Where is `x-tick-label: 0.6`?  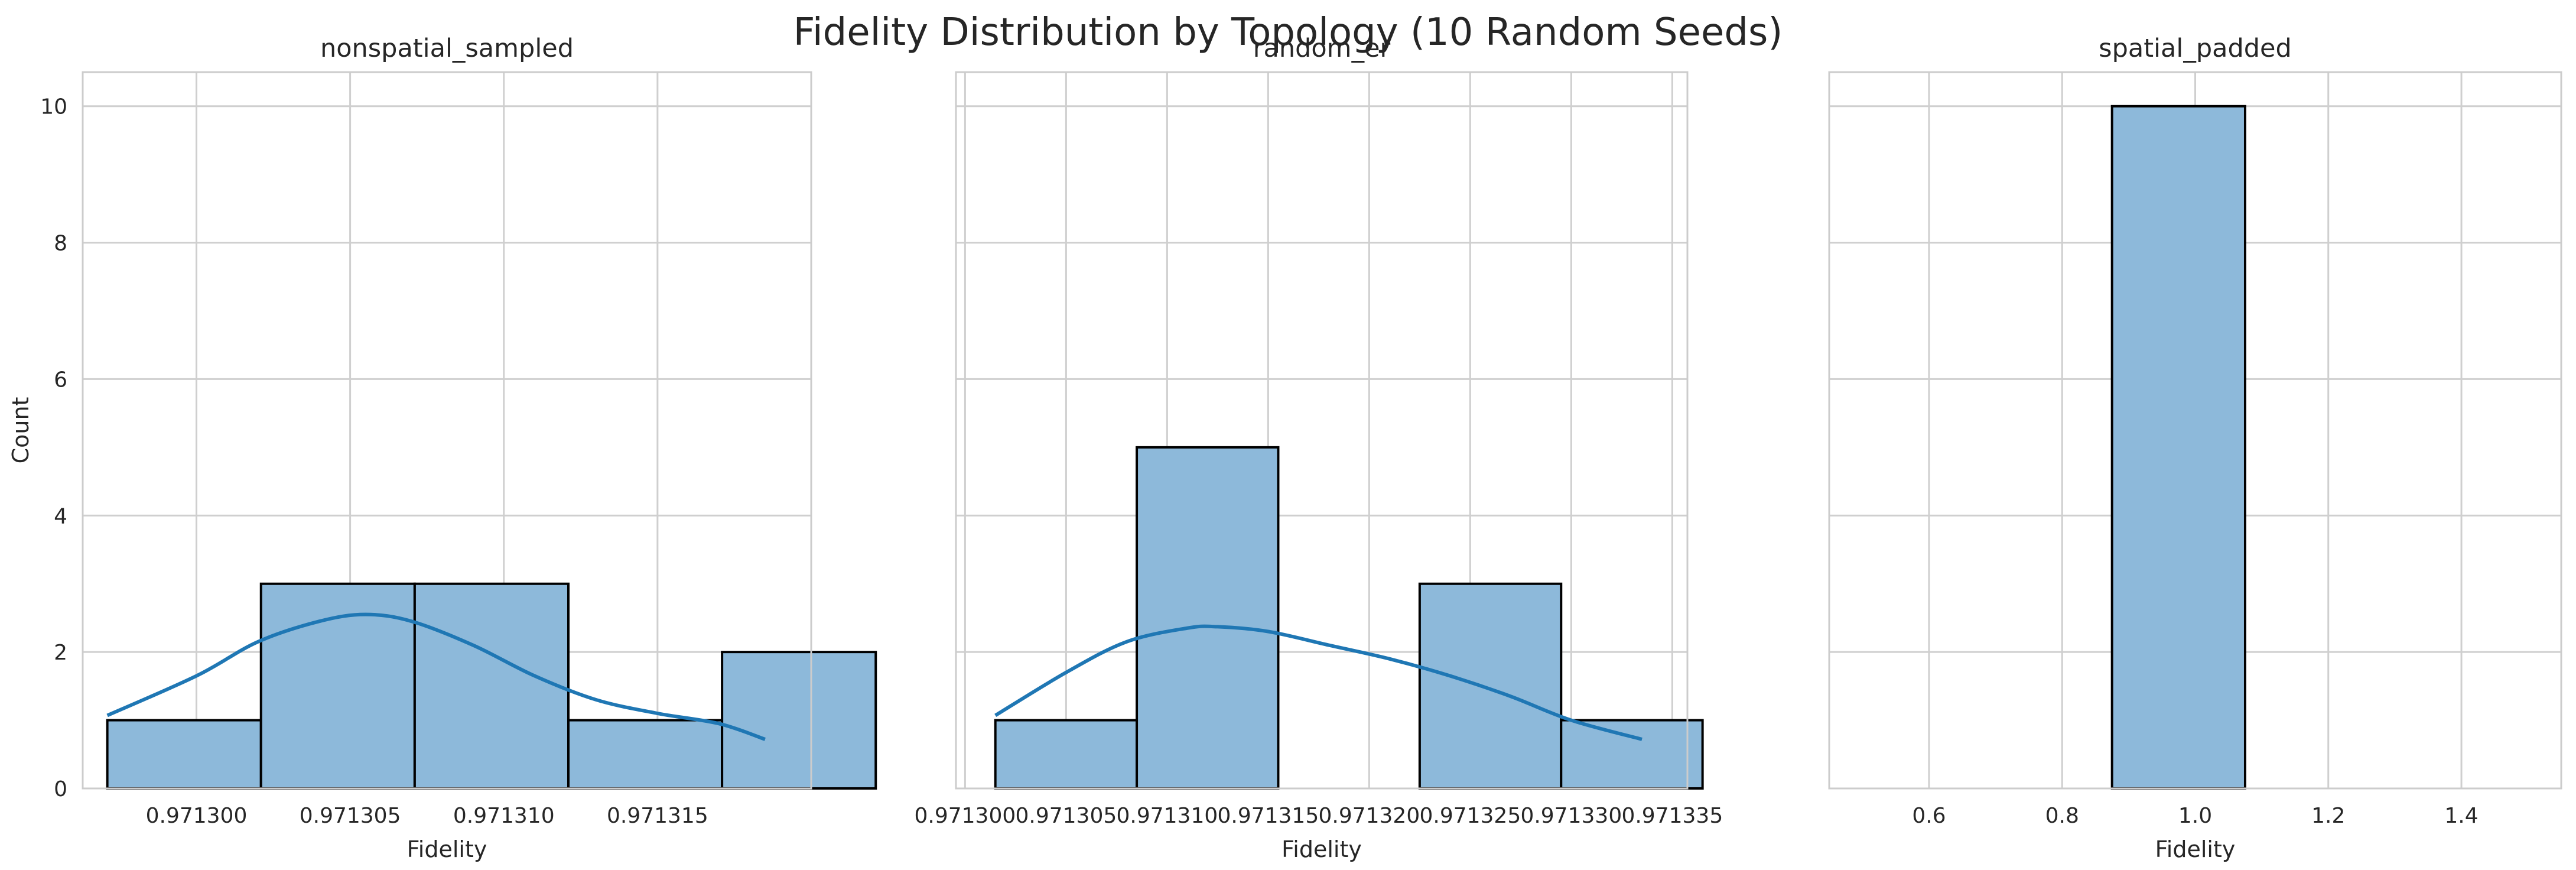 x-tick-label: 0.6 is located at coordinates (1929, 816).